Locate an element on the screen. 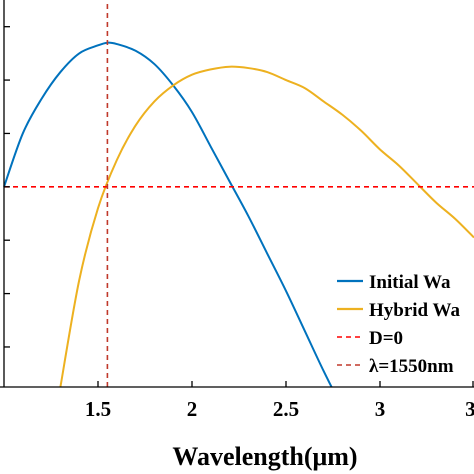 Image resolution: width=474 pixels, height=474 pixels. x-tick-label-5: 3. is located at coordinates (469, 409).